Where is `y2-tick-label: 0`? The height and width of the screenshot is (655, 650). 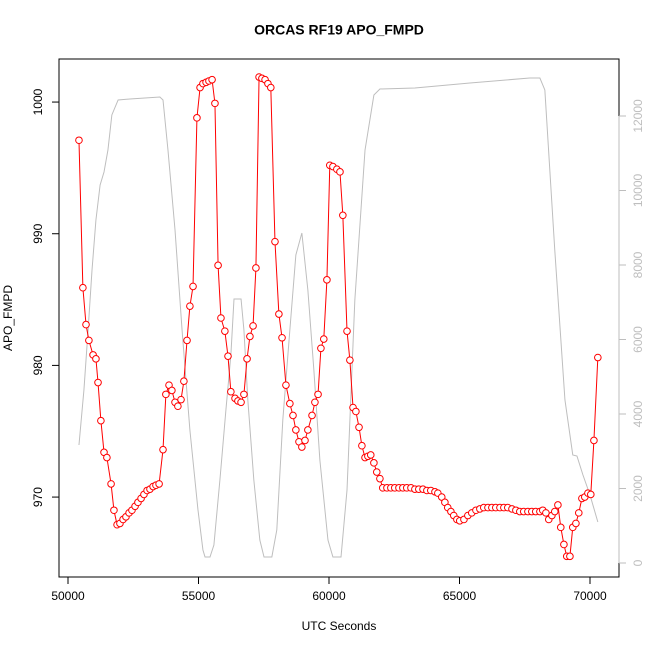 y2-tick-label: 0 is located at coordinates (638, 562).